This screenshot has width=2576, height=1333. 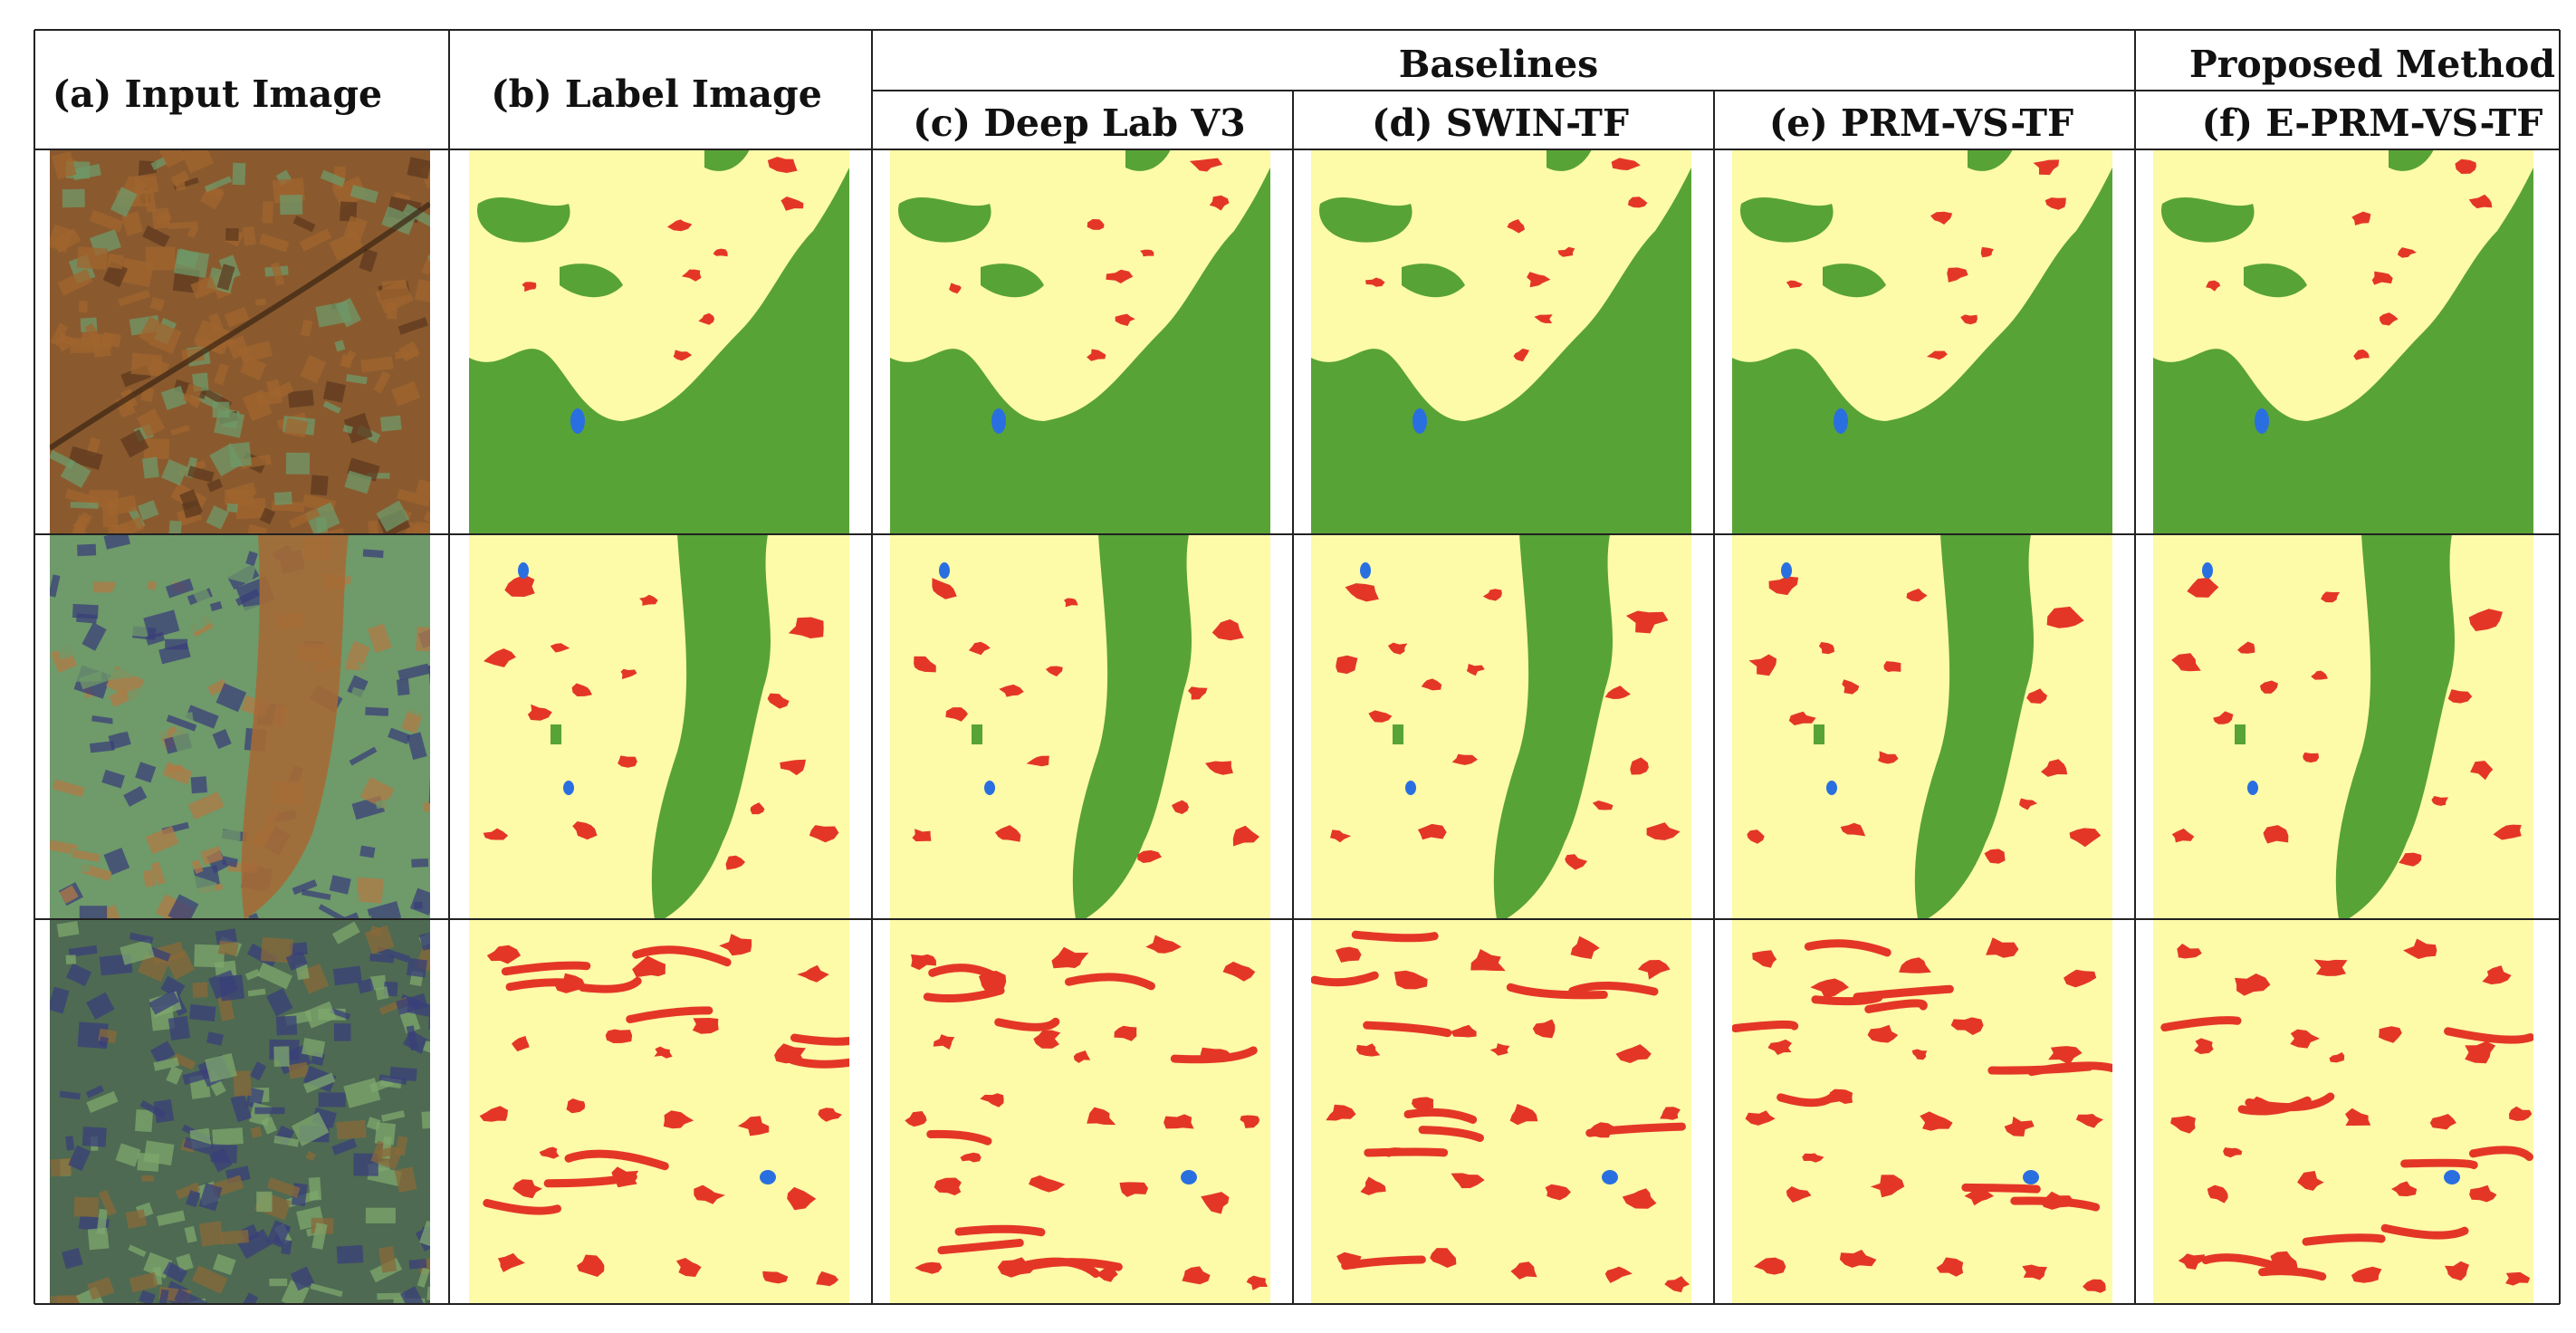 What do you see at coordinates (1079, 123) in the screenshot?
I see `header-deeplab-v3: (c) Deep Lab V3` at bounding box center [1079, 123].